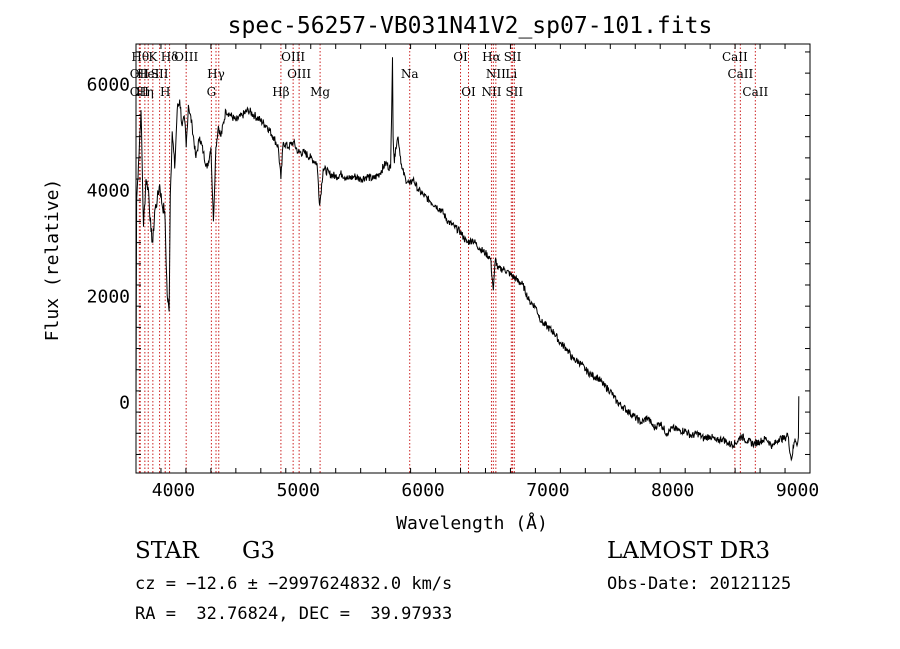 Image resolution: width=900 pixels, height=649 pixels. Describe the element at coordinates (470, 26) in the screenshot. I see `chart-title: spec-56257-VB031N41V2_sp07-101.fits` at that location.